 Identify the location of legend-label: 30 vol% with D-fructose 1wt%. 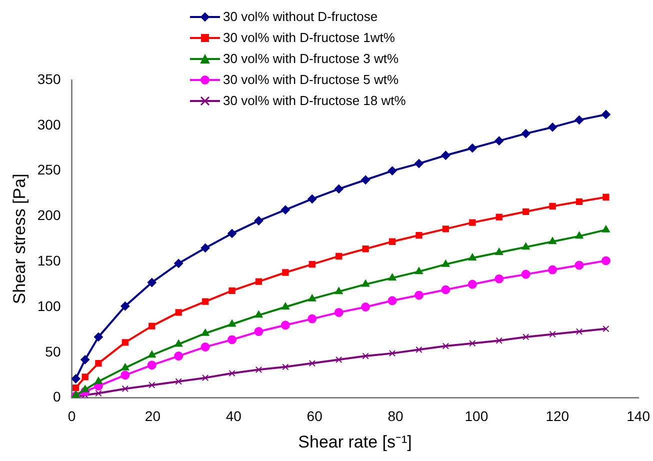
(309, 38).